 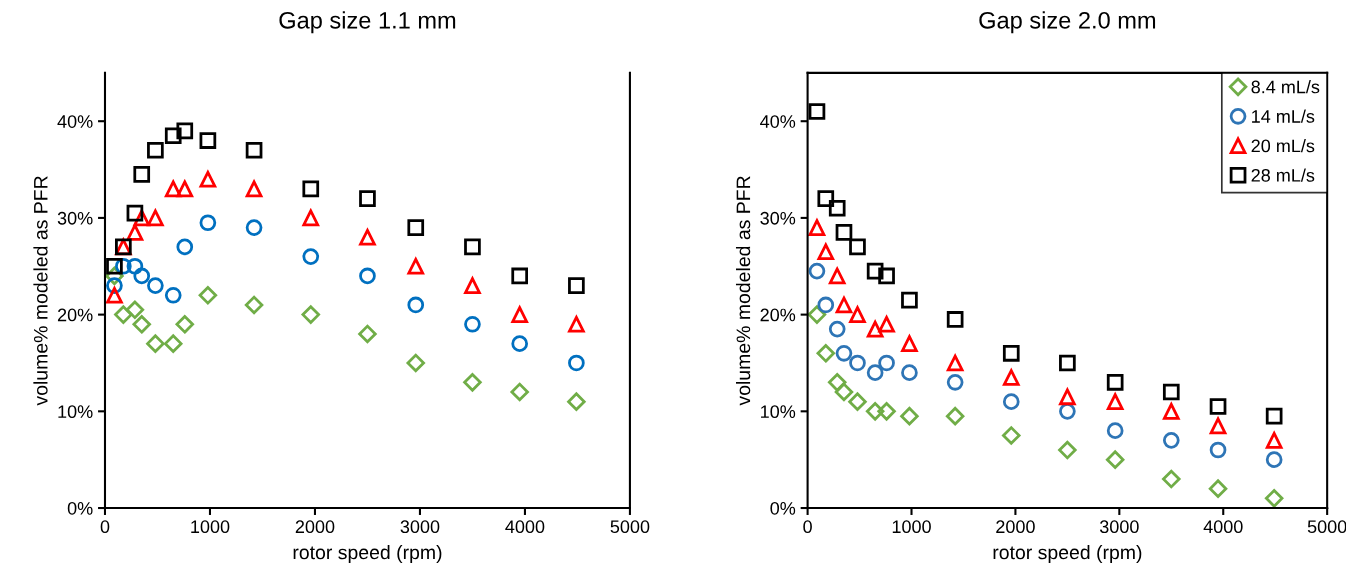 I want to click on chart-title: Gap size 2.0 mm, so click(x=1067, y=22).